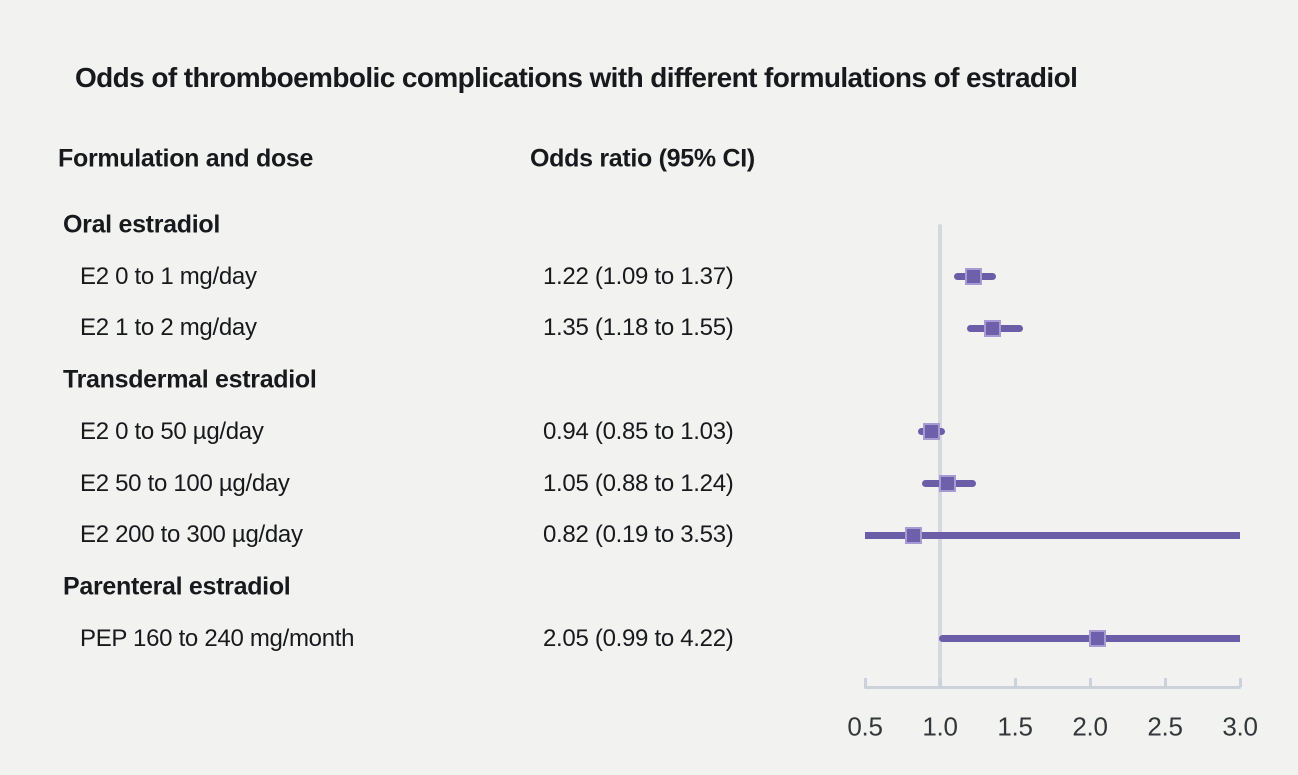 The width and height of the screenshot is (1298, 775). I want to click on x-axis-tick-label: 0.5, so click(865, 726).